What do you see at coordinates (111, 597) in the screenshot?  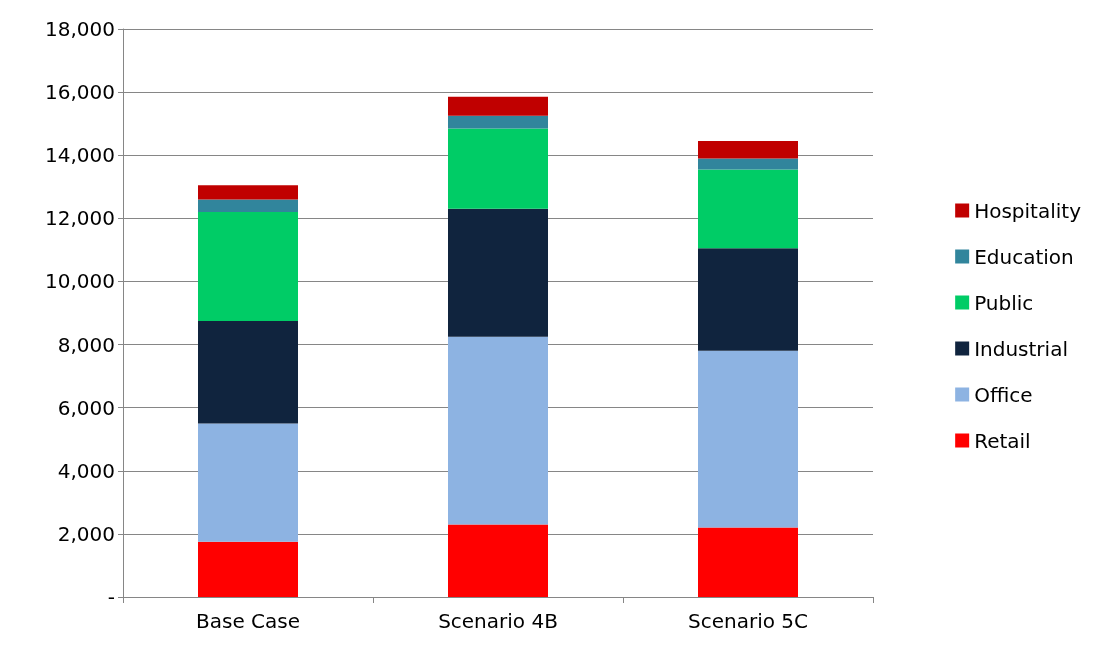 I see `y-tick-label: -` at bounding box center [111, 597].